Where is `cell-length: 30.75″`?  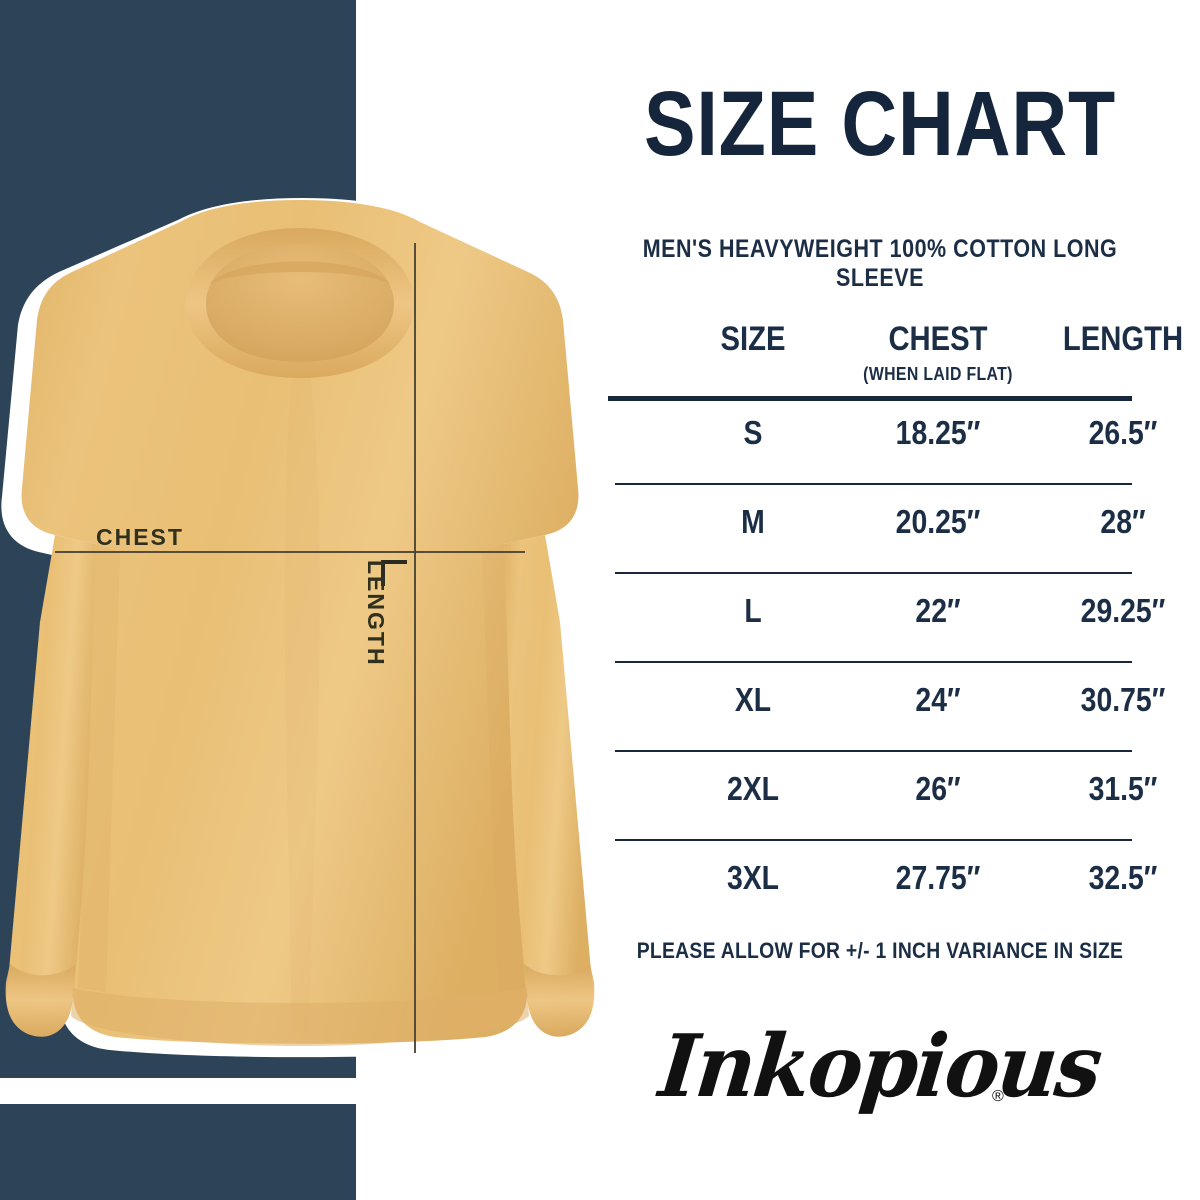
cell-length: 30.75″ is located at coordinates (1123, 699).